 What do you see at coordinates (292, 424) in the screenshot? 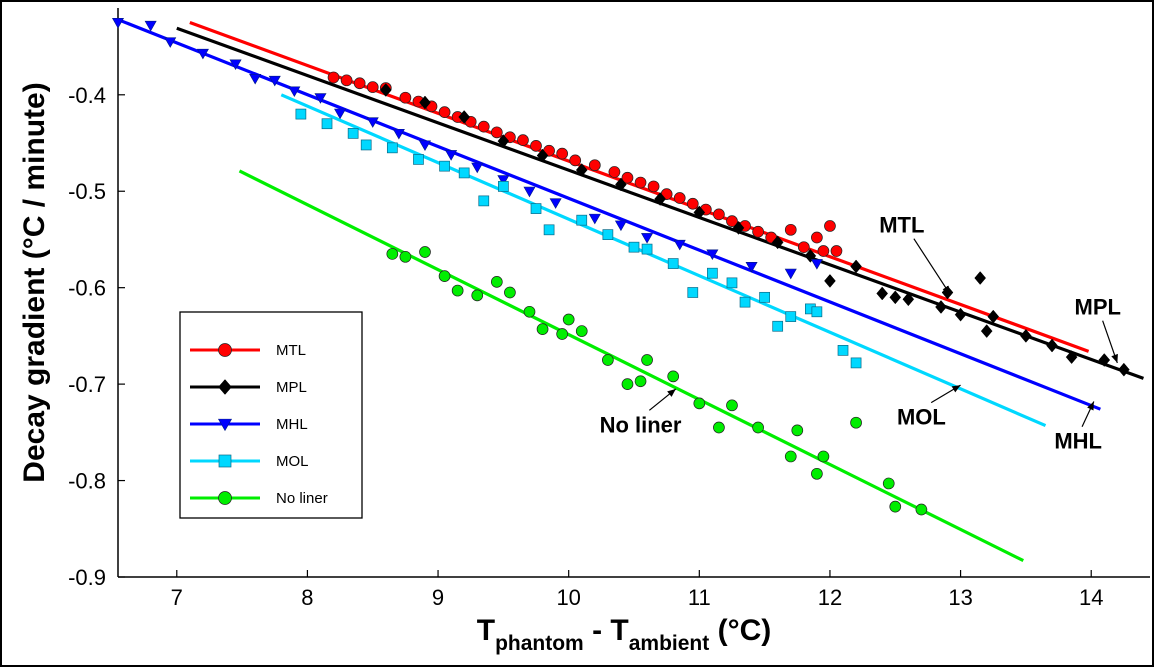
I see `legend-label: MHL` at bounding box center [292, 424].